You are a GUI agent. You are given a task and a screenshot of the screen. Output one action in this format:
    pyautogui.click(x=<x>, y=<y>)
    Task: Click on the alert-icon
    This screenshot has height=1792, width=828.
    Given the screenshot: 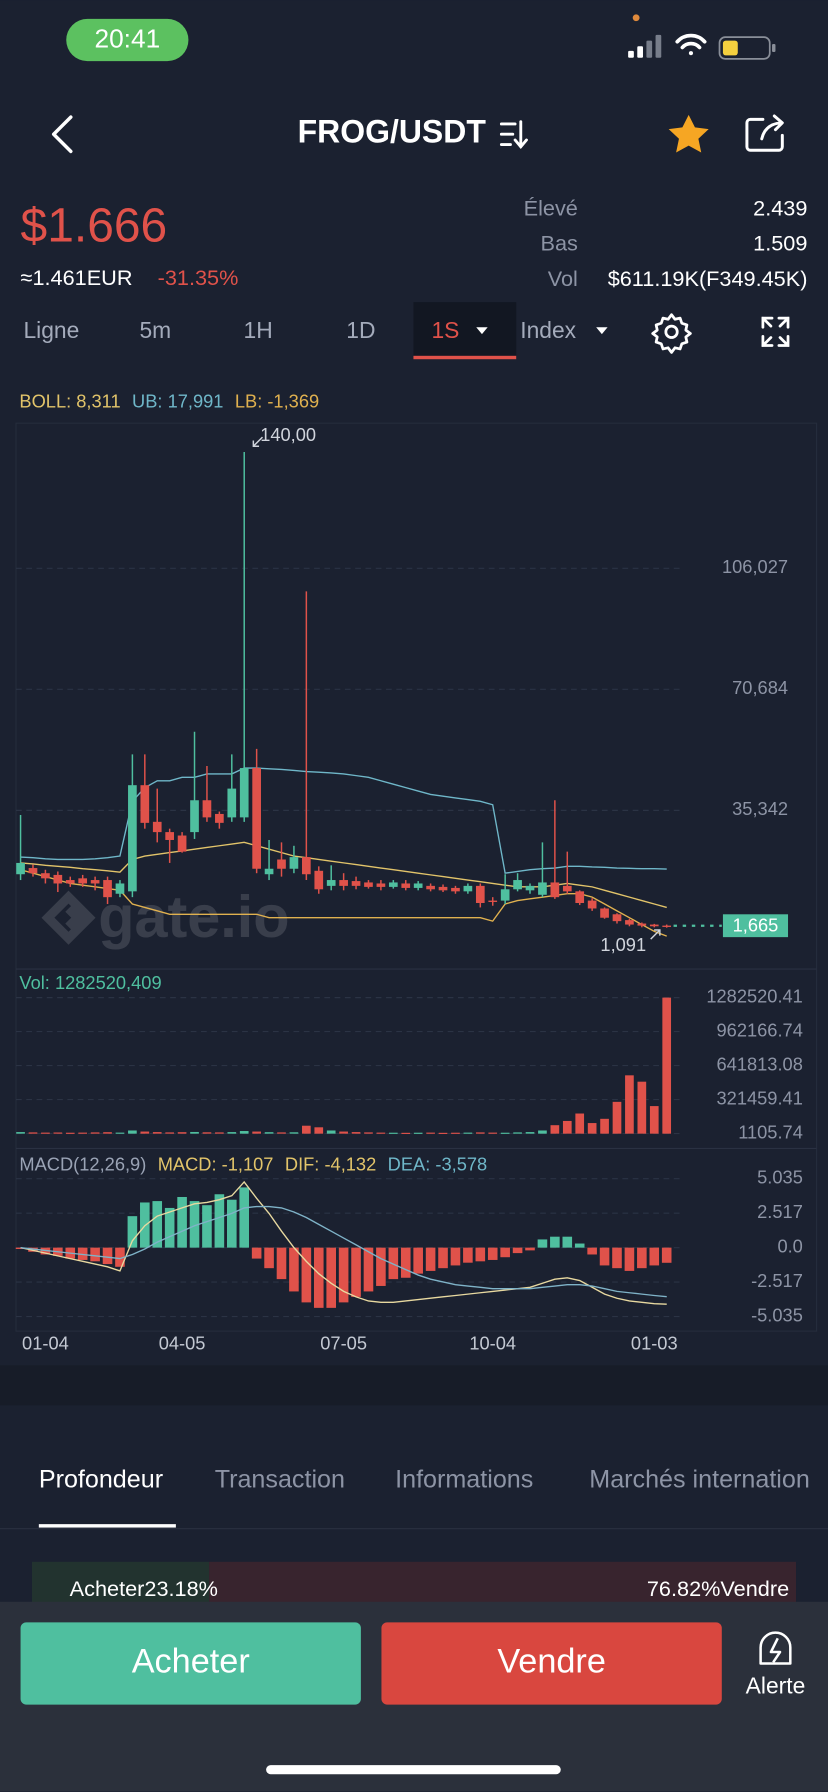 What is the action you would take?
    pyautogui.click(x=775, y=1648)
    